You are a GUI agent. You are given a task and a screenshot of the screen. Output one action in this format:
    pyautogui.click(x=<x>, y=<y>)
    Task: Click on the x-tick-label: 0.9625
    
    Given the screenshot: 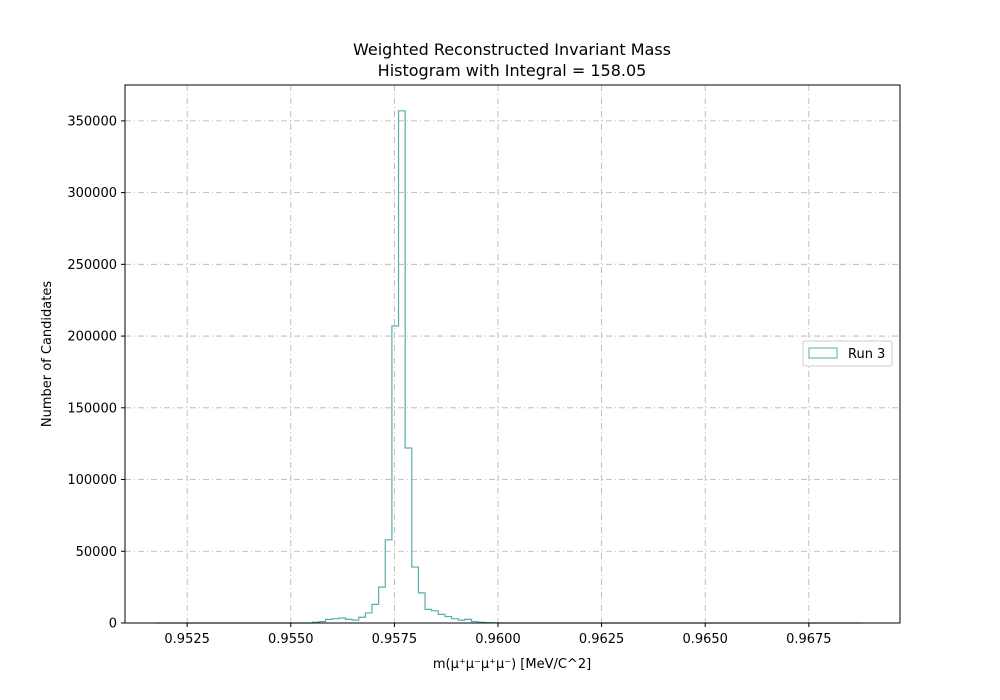 What is the action you would take?
    pyautogui.click(x=602, y=639)
    